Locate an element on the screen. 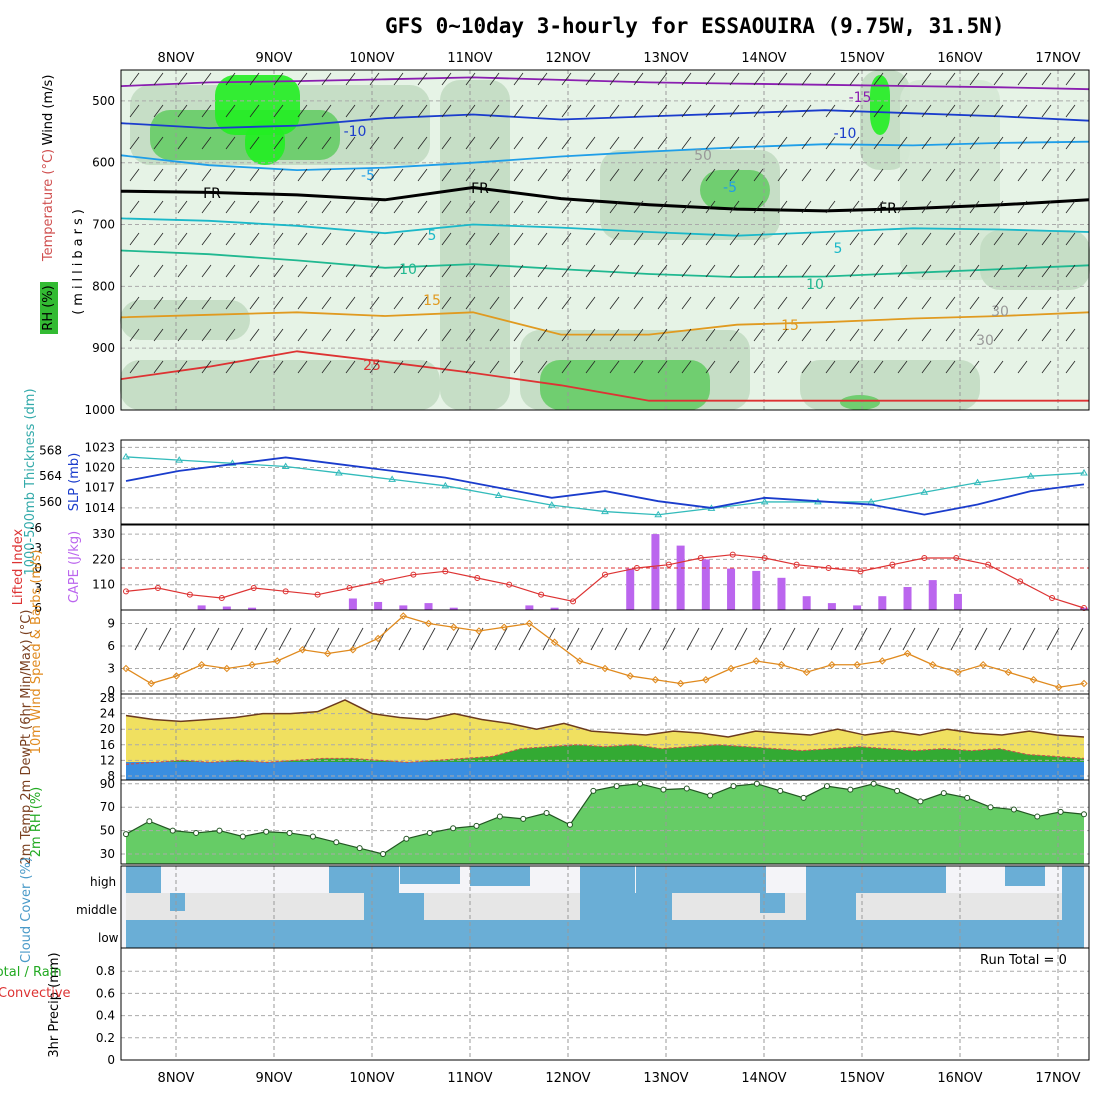 The height and width of the screenshot is (1100, 1100). isotherm-label: 5 is located at coordinates (432, 236).